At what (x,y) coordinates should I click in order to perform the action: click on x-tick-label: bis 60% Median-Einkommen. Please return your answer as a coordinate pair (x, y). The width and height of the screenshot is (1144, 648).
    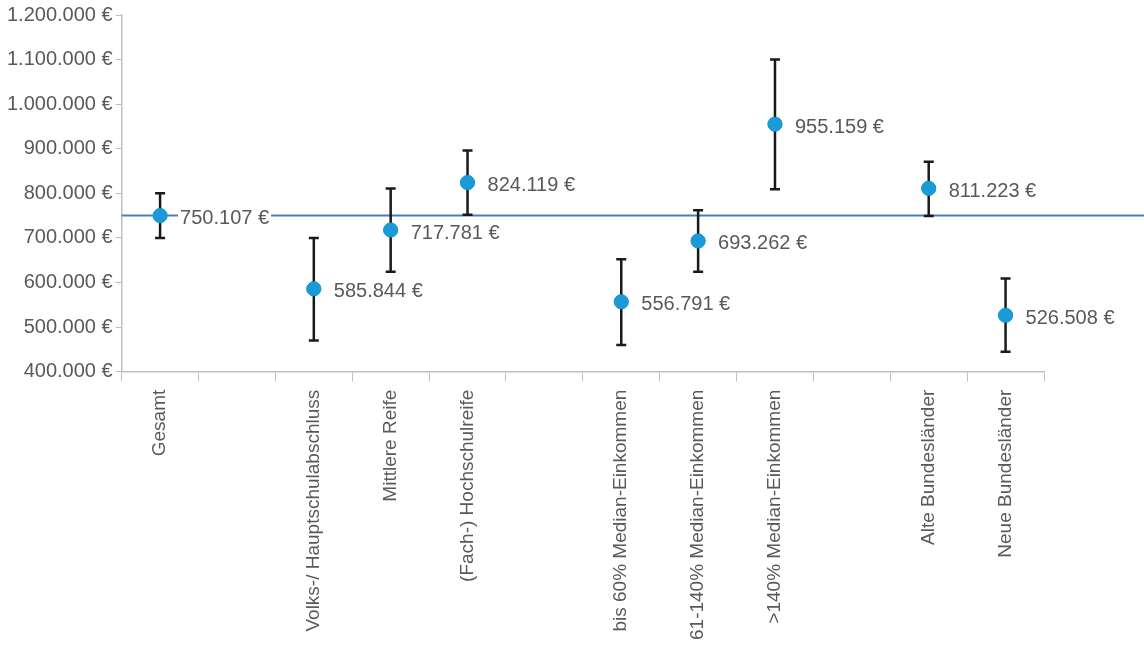
    Looking at the image, I should click on (620, 510).